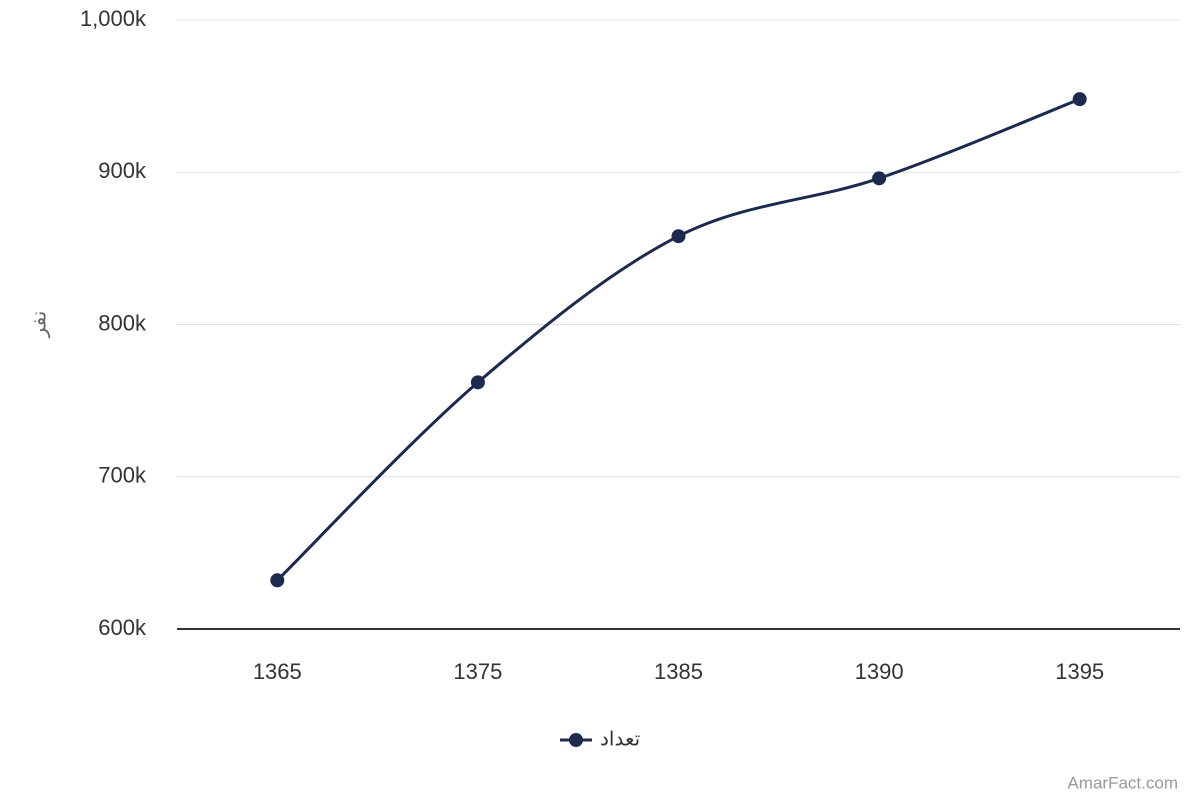  Describe the element at coordinates (122, 322) in the screenshot. I see `y-tick-label: 800k` at that location.